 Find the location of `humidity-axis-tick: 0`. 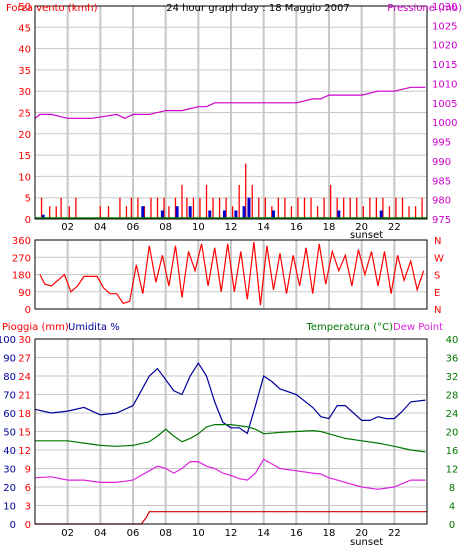

humidity-axis-tick: 0 is located at coordinates (13, 525).